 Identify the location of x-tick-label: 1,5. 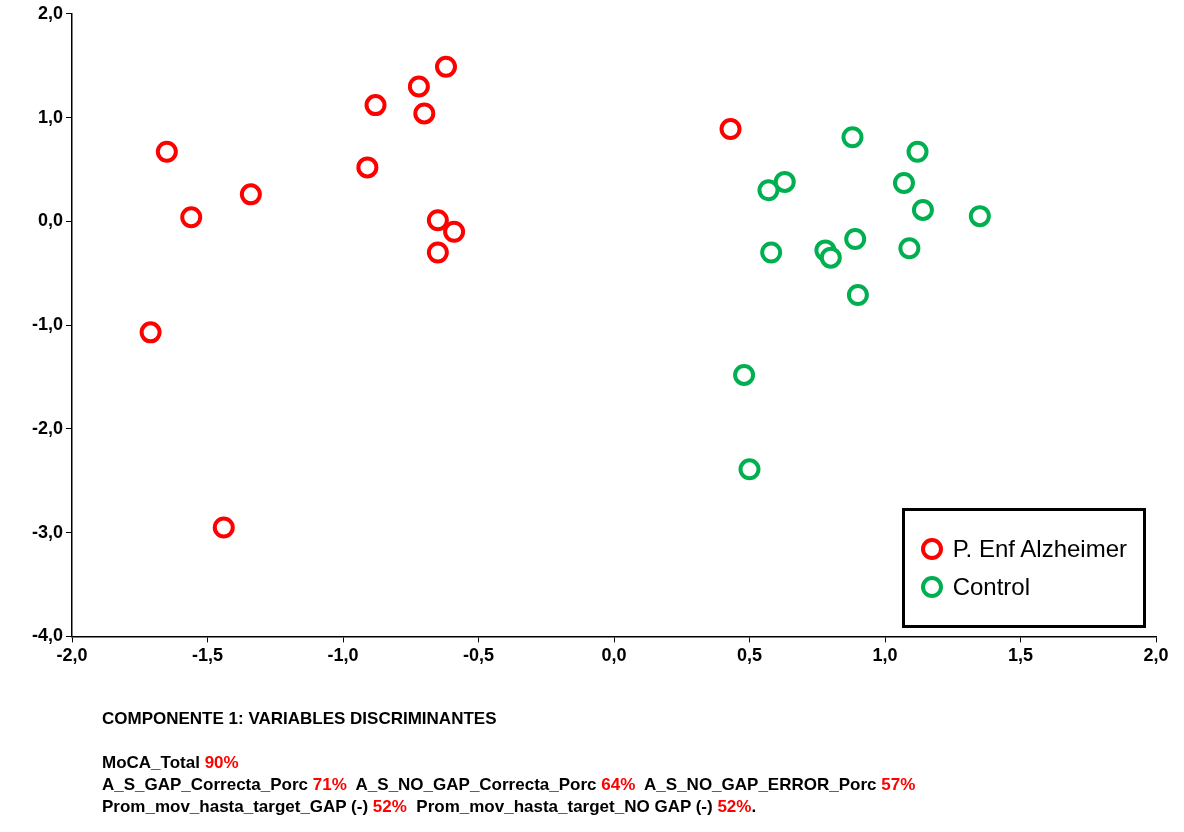
(1020, 655).